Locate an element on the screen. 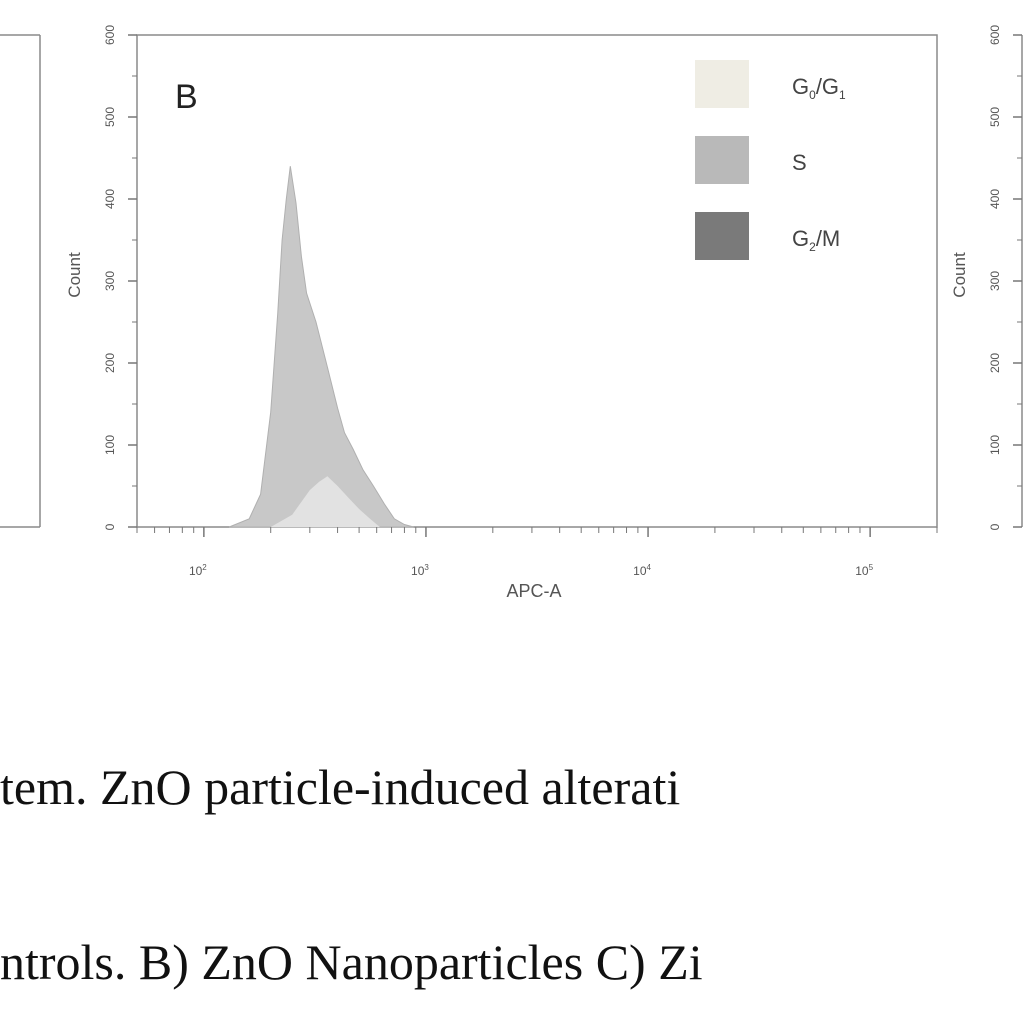  y-axis: 0 100 200 300 400 500 600 is located at coordinates (120, 277).